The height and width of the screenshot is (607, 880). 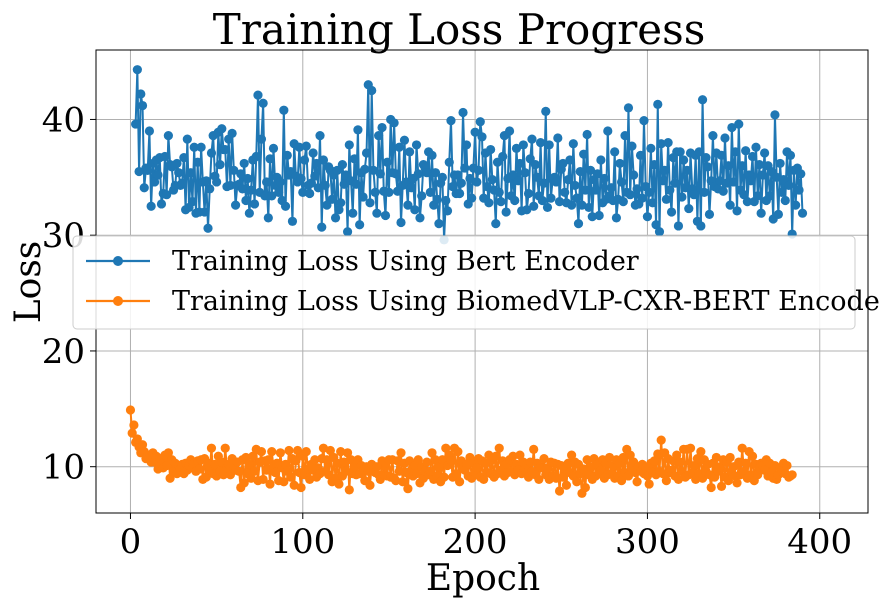 What do you see at coordinates (118, 301) in the screenshot?
I see `legend-marker-biomedvlp` at bounding box center [118, 301].